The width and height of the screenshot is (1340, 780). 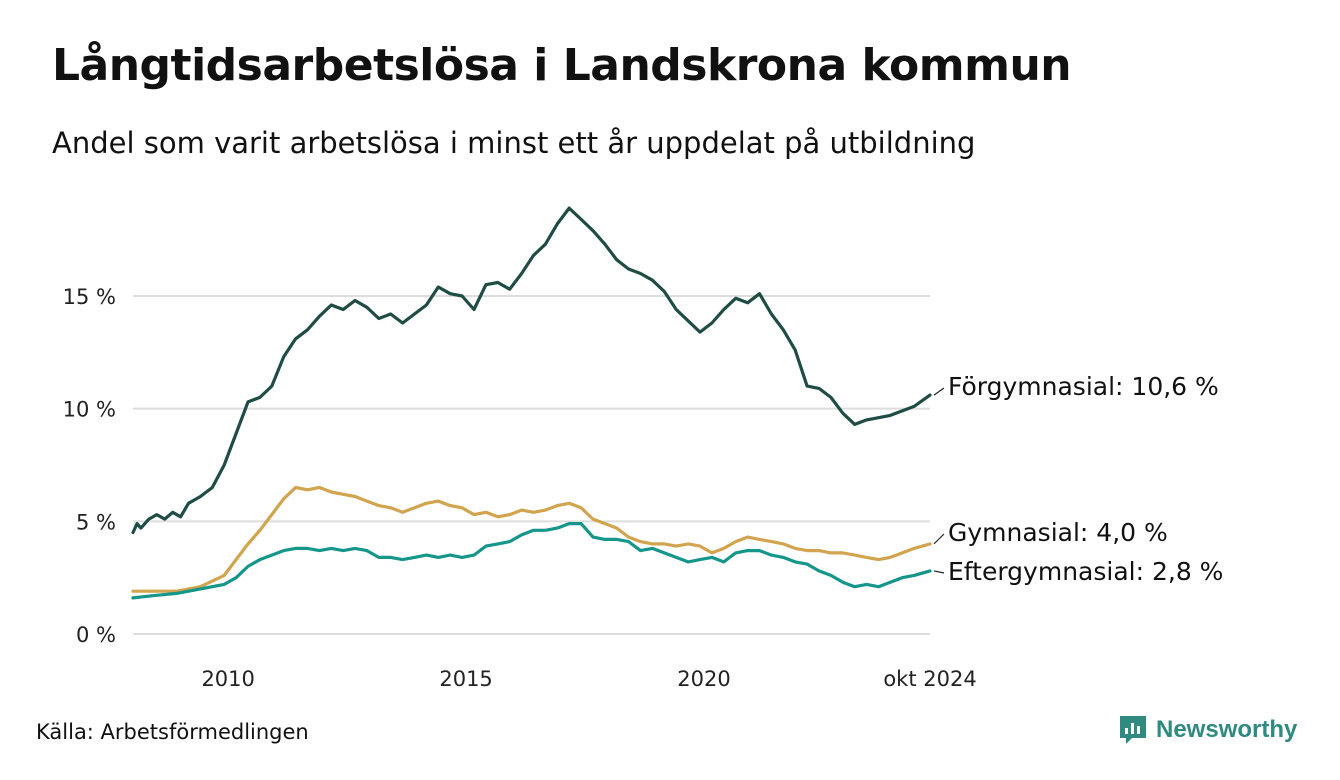 What do you see at coordinates (227, 679) in the screenshot?
I see `x-tick-label: 2010` at bounding box center [227, 679].